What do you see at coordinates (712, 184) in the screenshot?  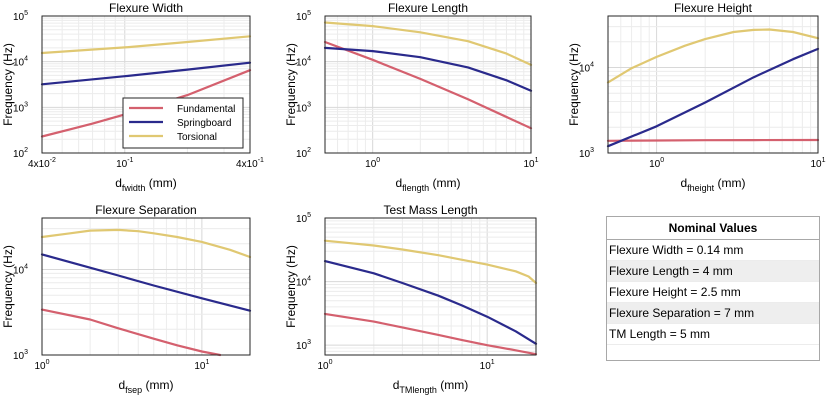 I see `x-axis-label: dfheight (mm)` at bounding box center [712, 184].